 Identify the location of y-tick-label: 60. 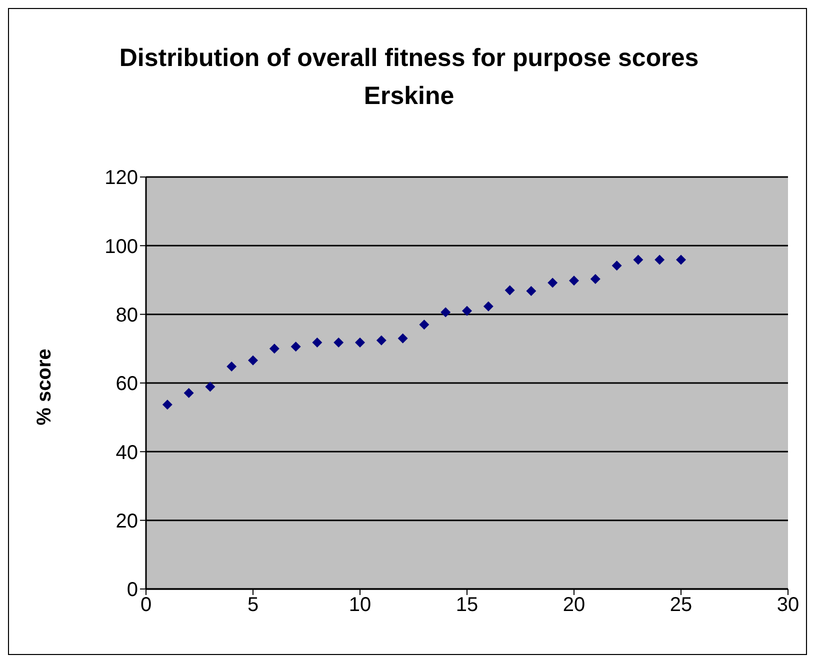
(127, 384).